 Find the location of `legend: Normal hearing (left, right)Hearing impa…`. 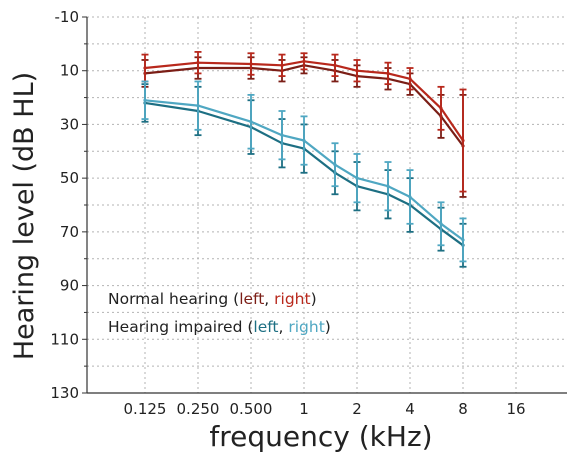

legend: Normal hearing (left, right)Hearing impa… is located at coordinates (219, 313).